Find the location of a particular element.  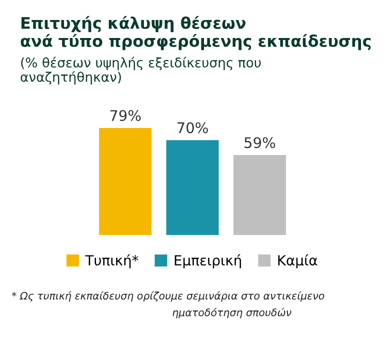

data-label: 70% is located at coordinates (192, 128).